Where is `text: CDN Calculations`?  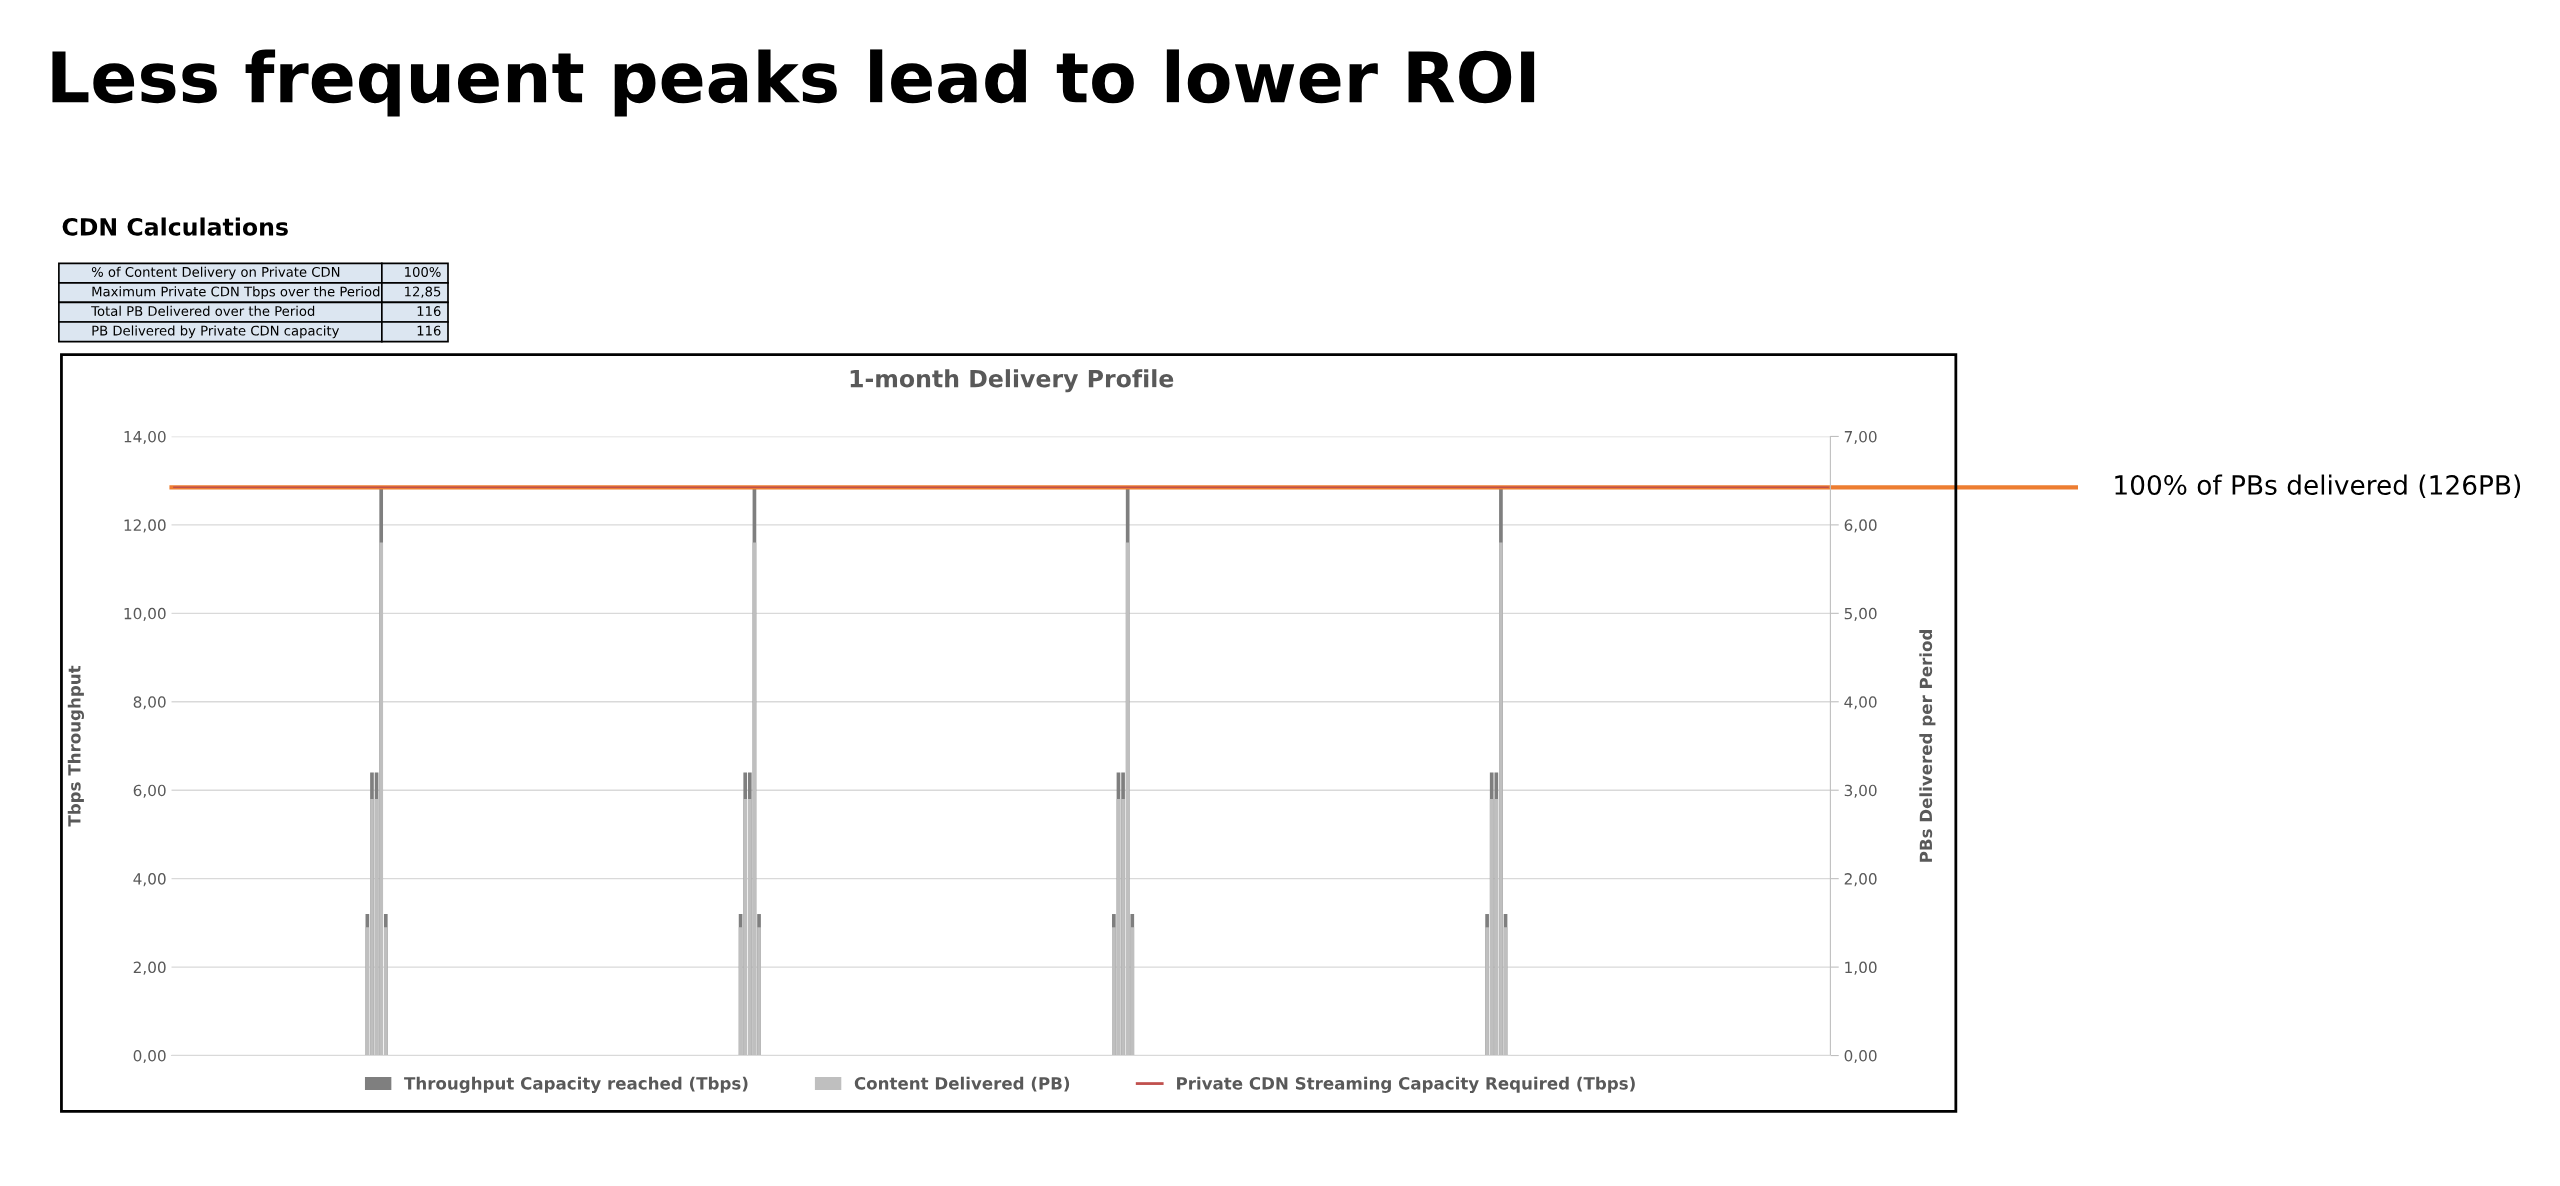
text: CDN Calculations is located at coordinates (175, 226).